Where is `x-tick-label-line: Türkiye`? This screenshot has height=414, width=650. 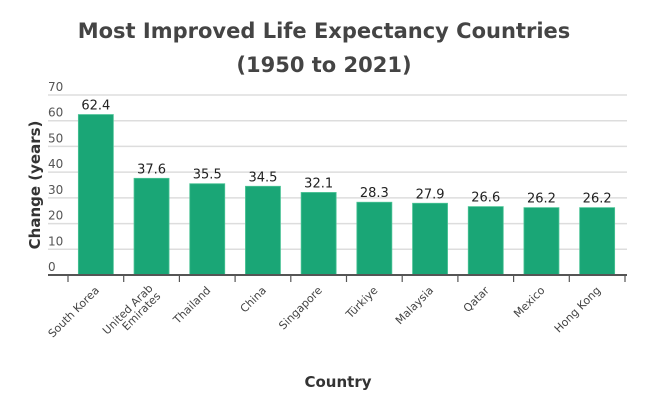 x-tick-label-line: Türkiye is located at coordinates (362, 303).